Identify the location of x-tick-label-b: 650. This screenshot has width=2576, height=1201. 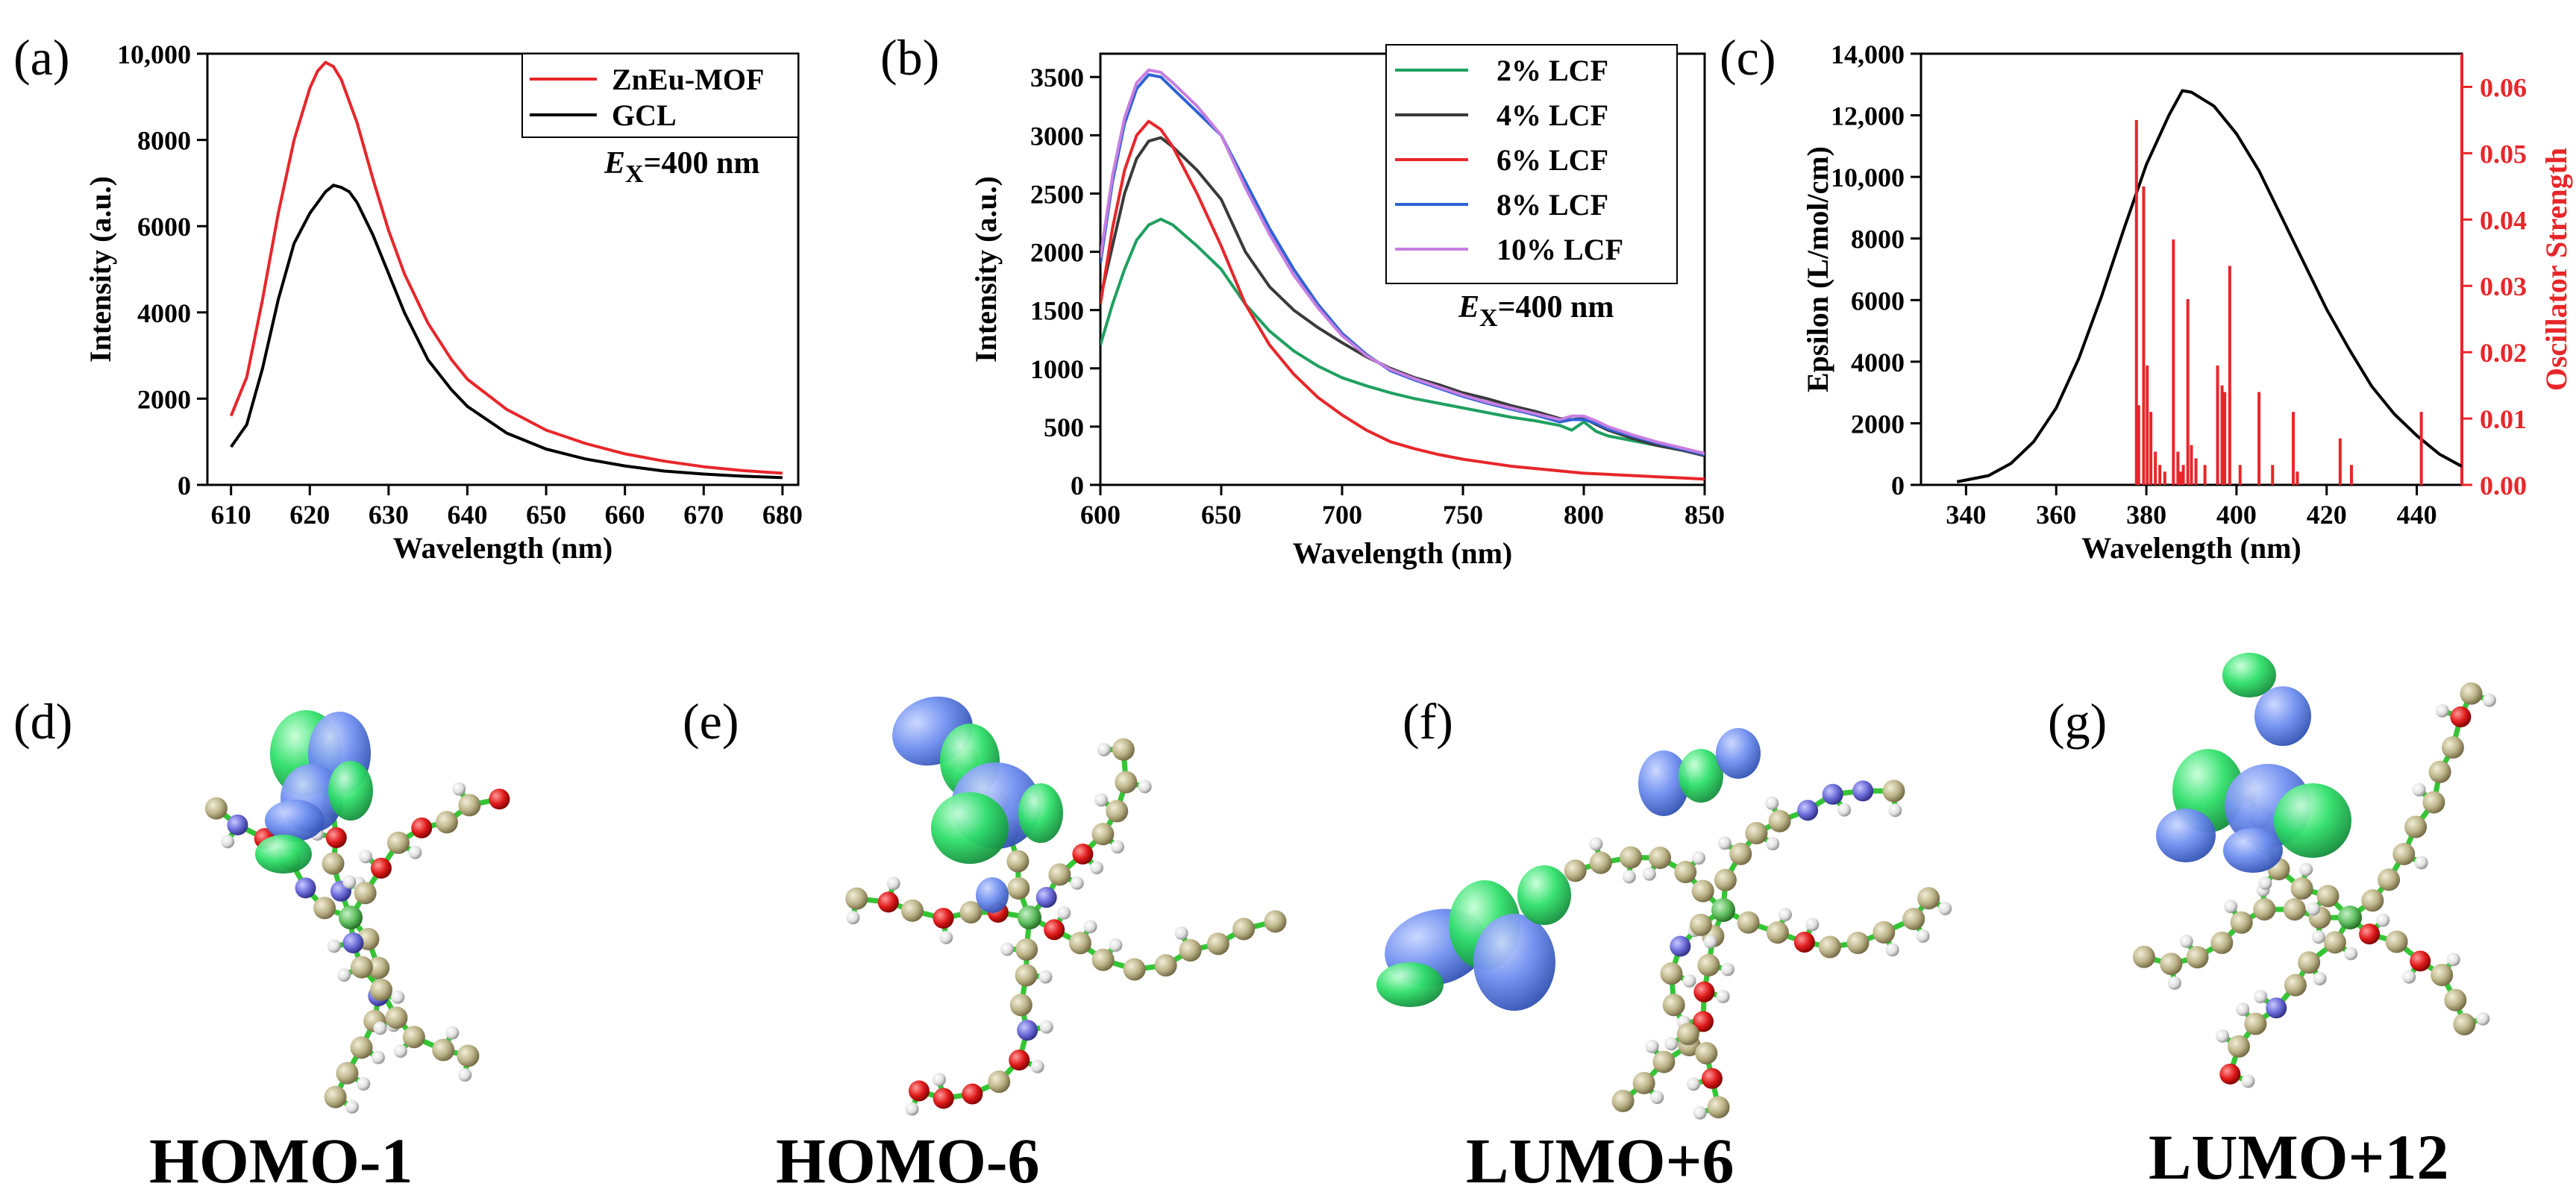
(1221, 515).